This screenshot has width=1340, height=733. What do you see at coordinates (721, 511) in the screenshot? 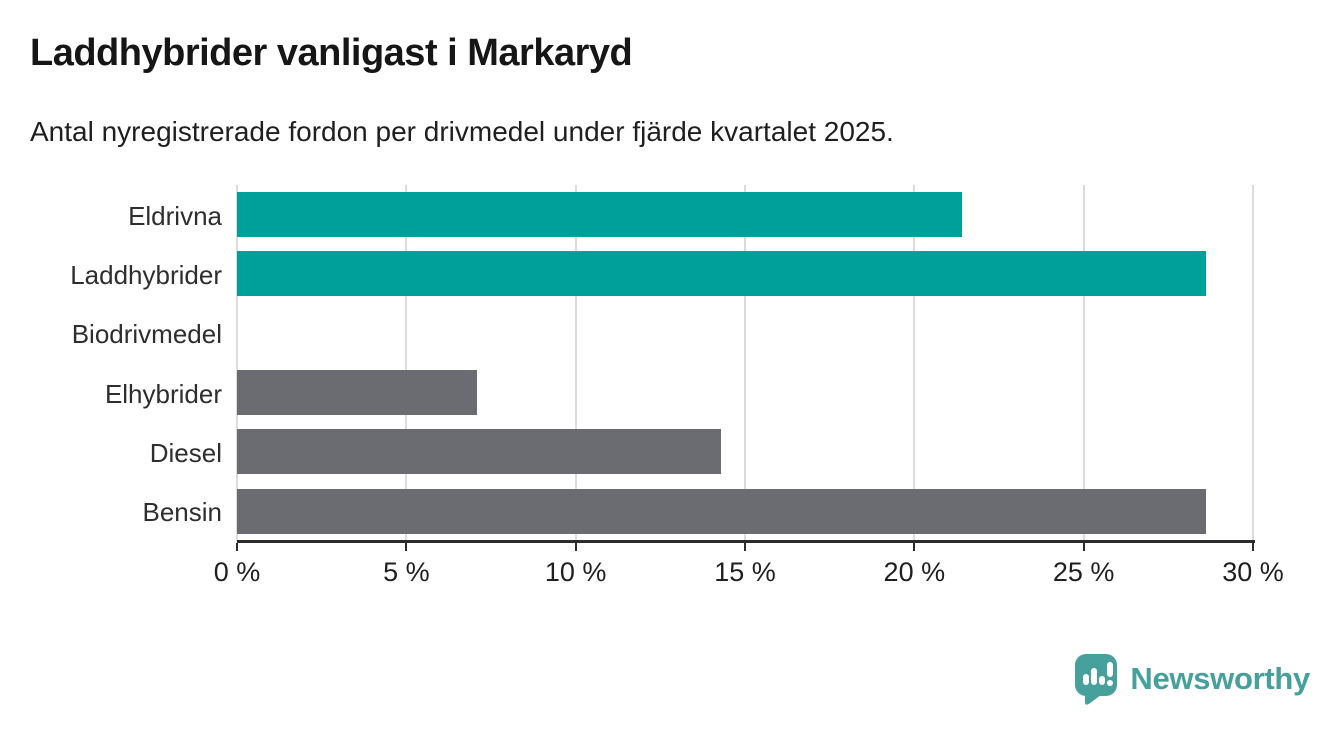
I see `bar-bensin` at bounding box center [721, 511].